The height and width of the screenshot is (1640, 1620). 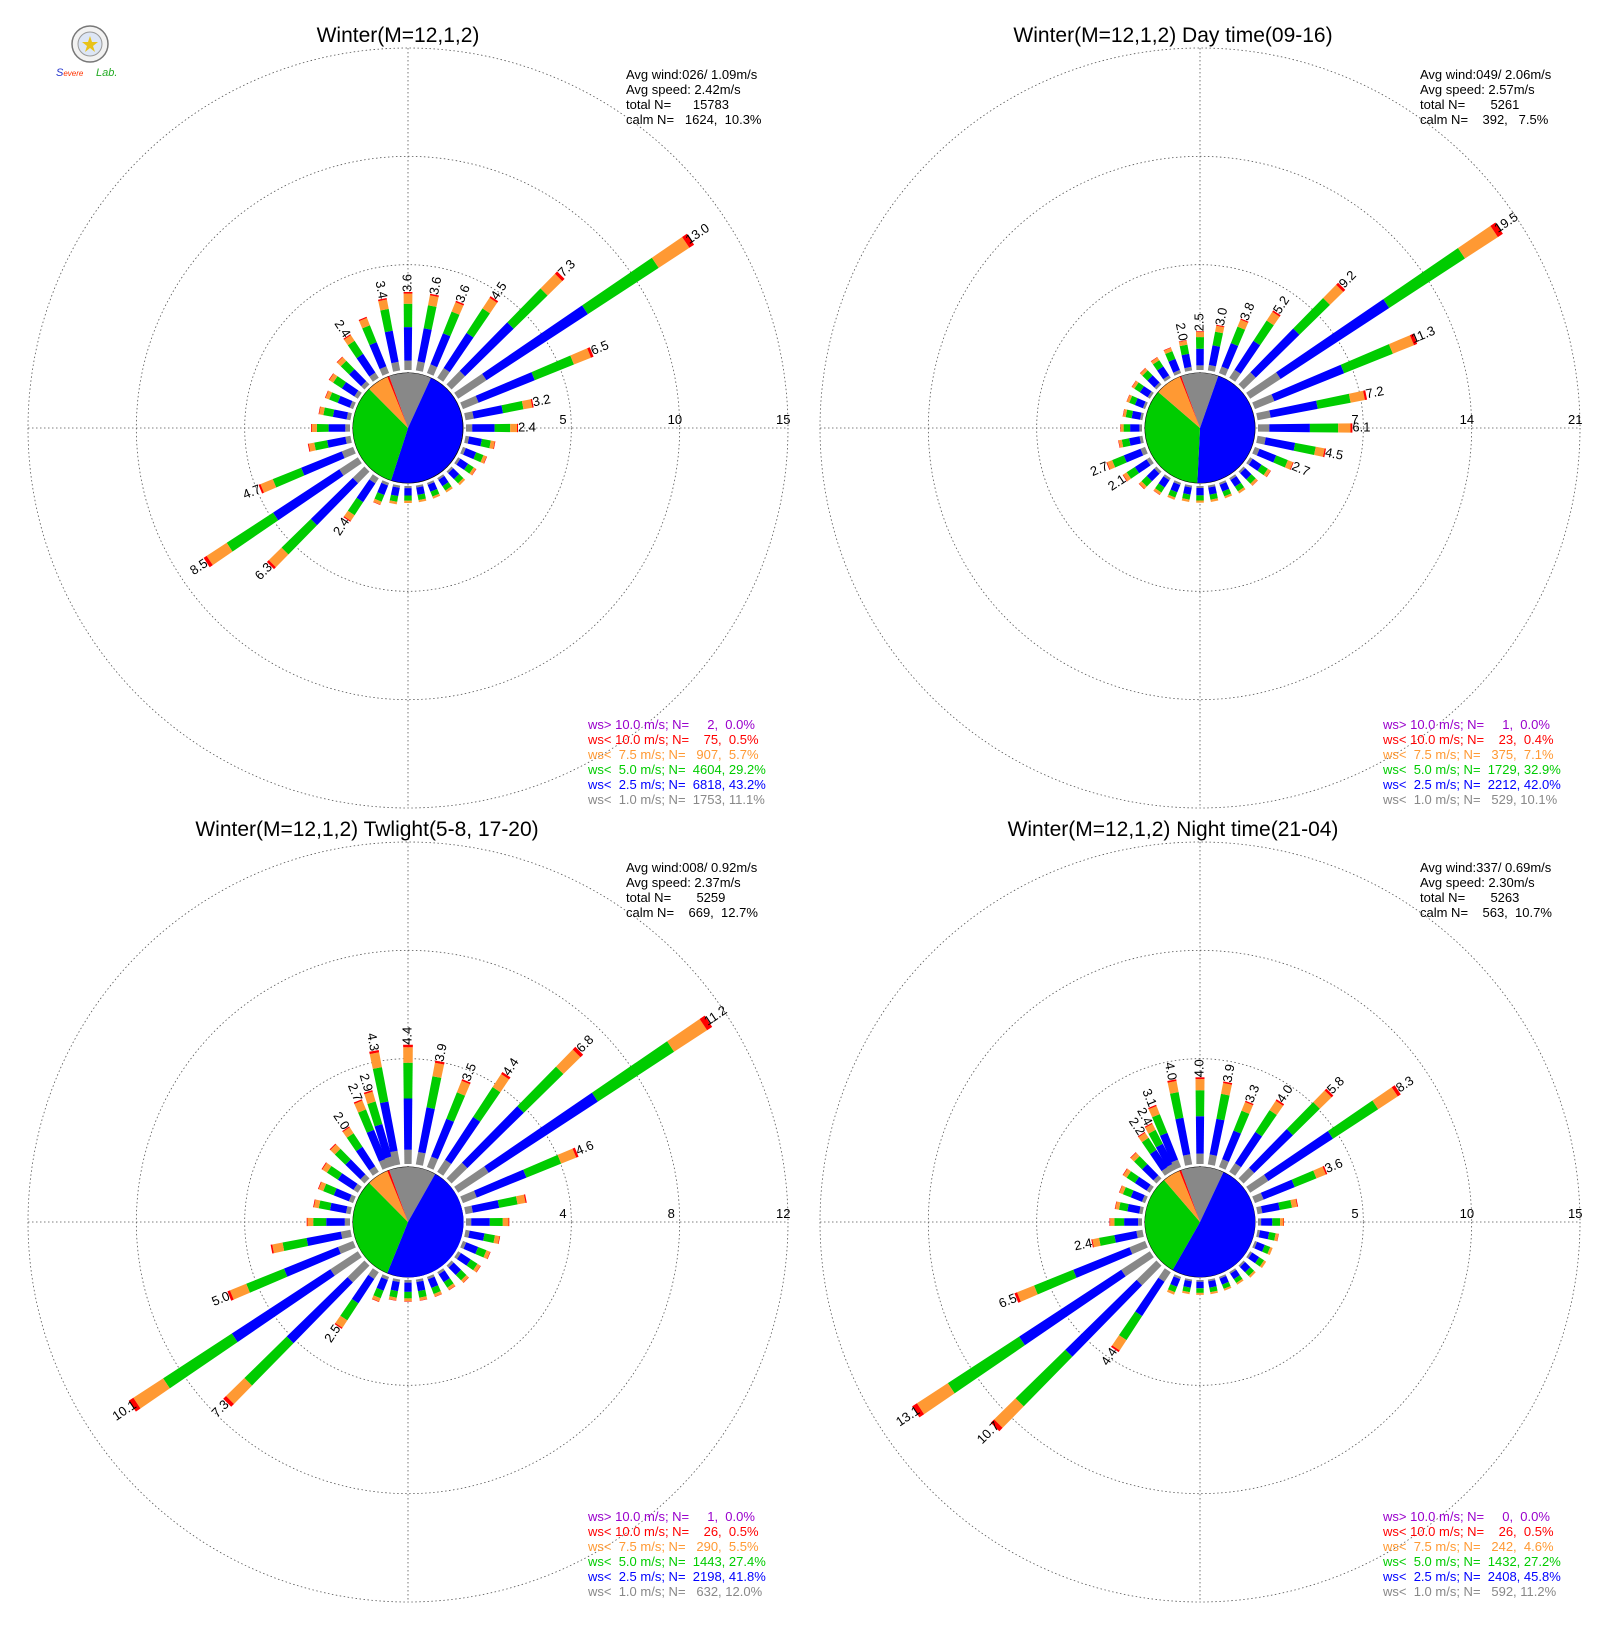 What do you see at coordinates (1172, 35) in the screenshot?
I see `panel-title: Winter(M=12,1,2) Day time(09-16)` at bounding box center [1172, 35].